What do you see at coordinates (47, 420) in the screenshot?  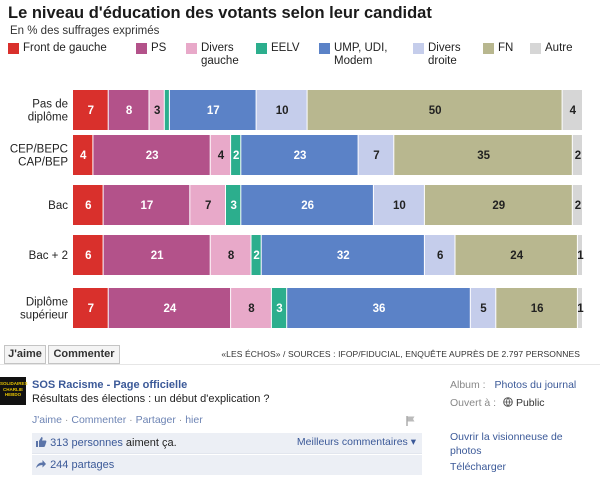 I see `like-link: J'aime` at bounding box center [47, 420].